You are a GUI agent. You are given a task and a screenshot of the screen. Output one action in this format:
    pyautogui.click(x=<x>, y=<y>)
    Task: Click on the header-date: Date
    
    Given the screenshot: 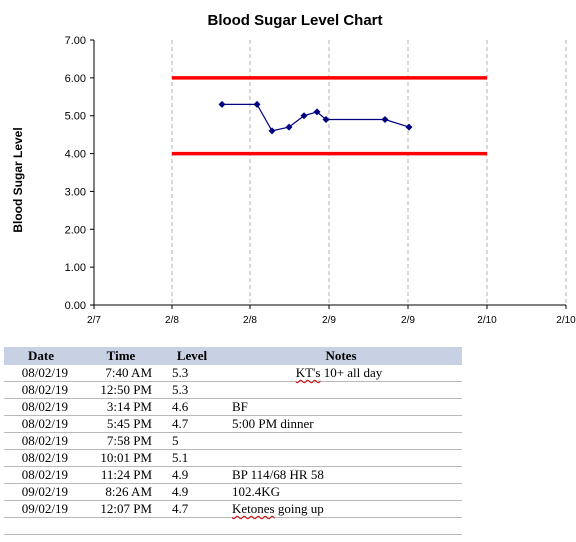 What is the action you would take?
    pyautogui.click(x=41, y=356)
    